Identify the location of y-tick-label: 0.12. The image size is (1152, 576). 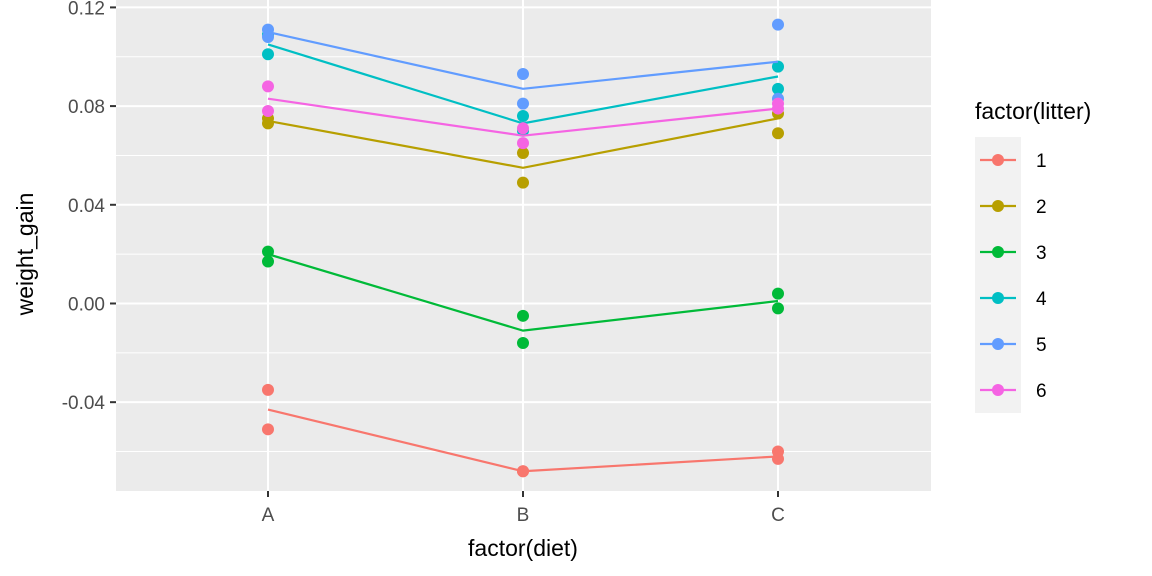
(86, 9).